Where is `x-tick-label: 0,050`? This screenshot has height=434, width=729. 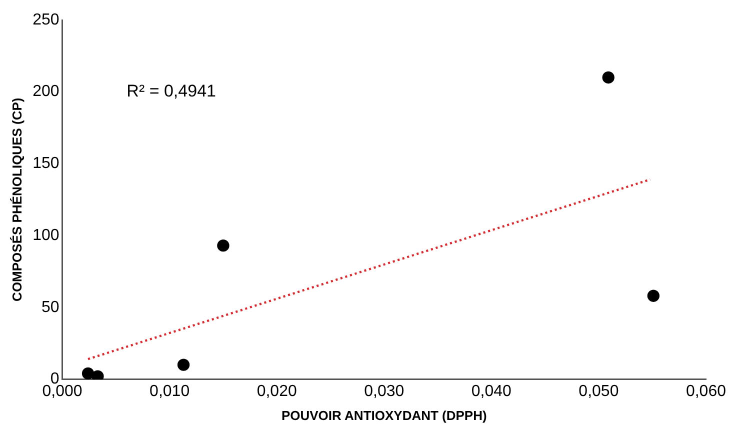
x-tick-label: 0,050 is located at coordinates (598, 391).